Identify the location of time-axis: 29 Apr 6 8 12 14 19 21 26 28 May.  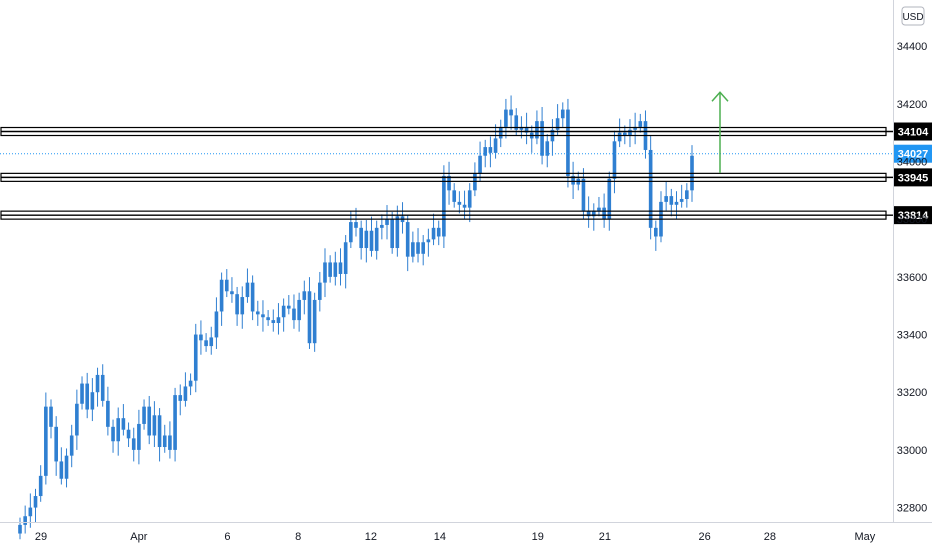
(455, 537).